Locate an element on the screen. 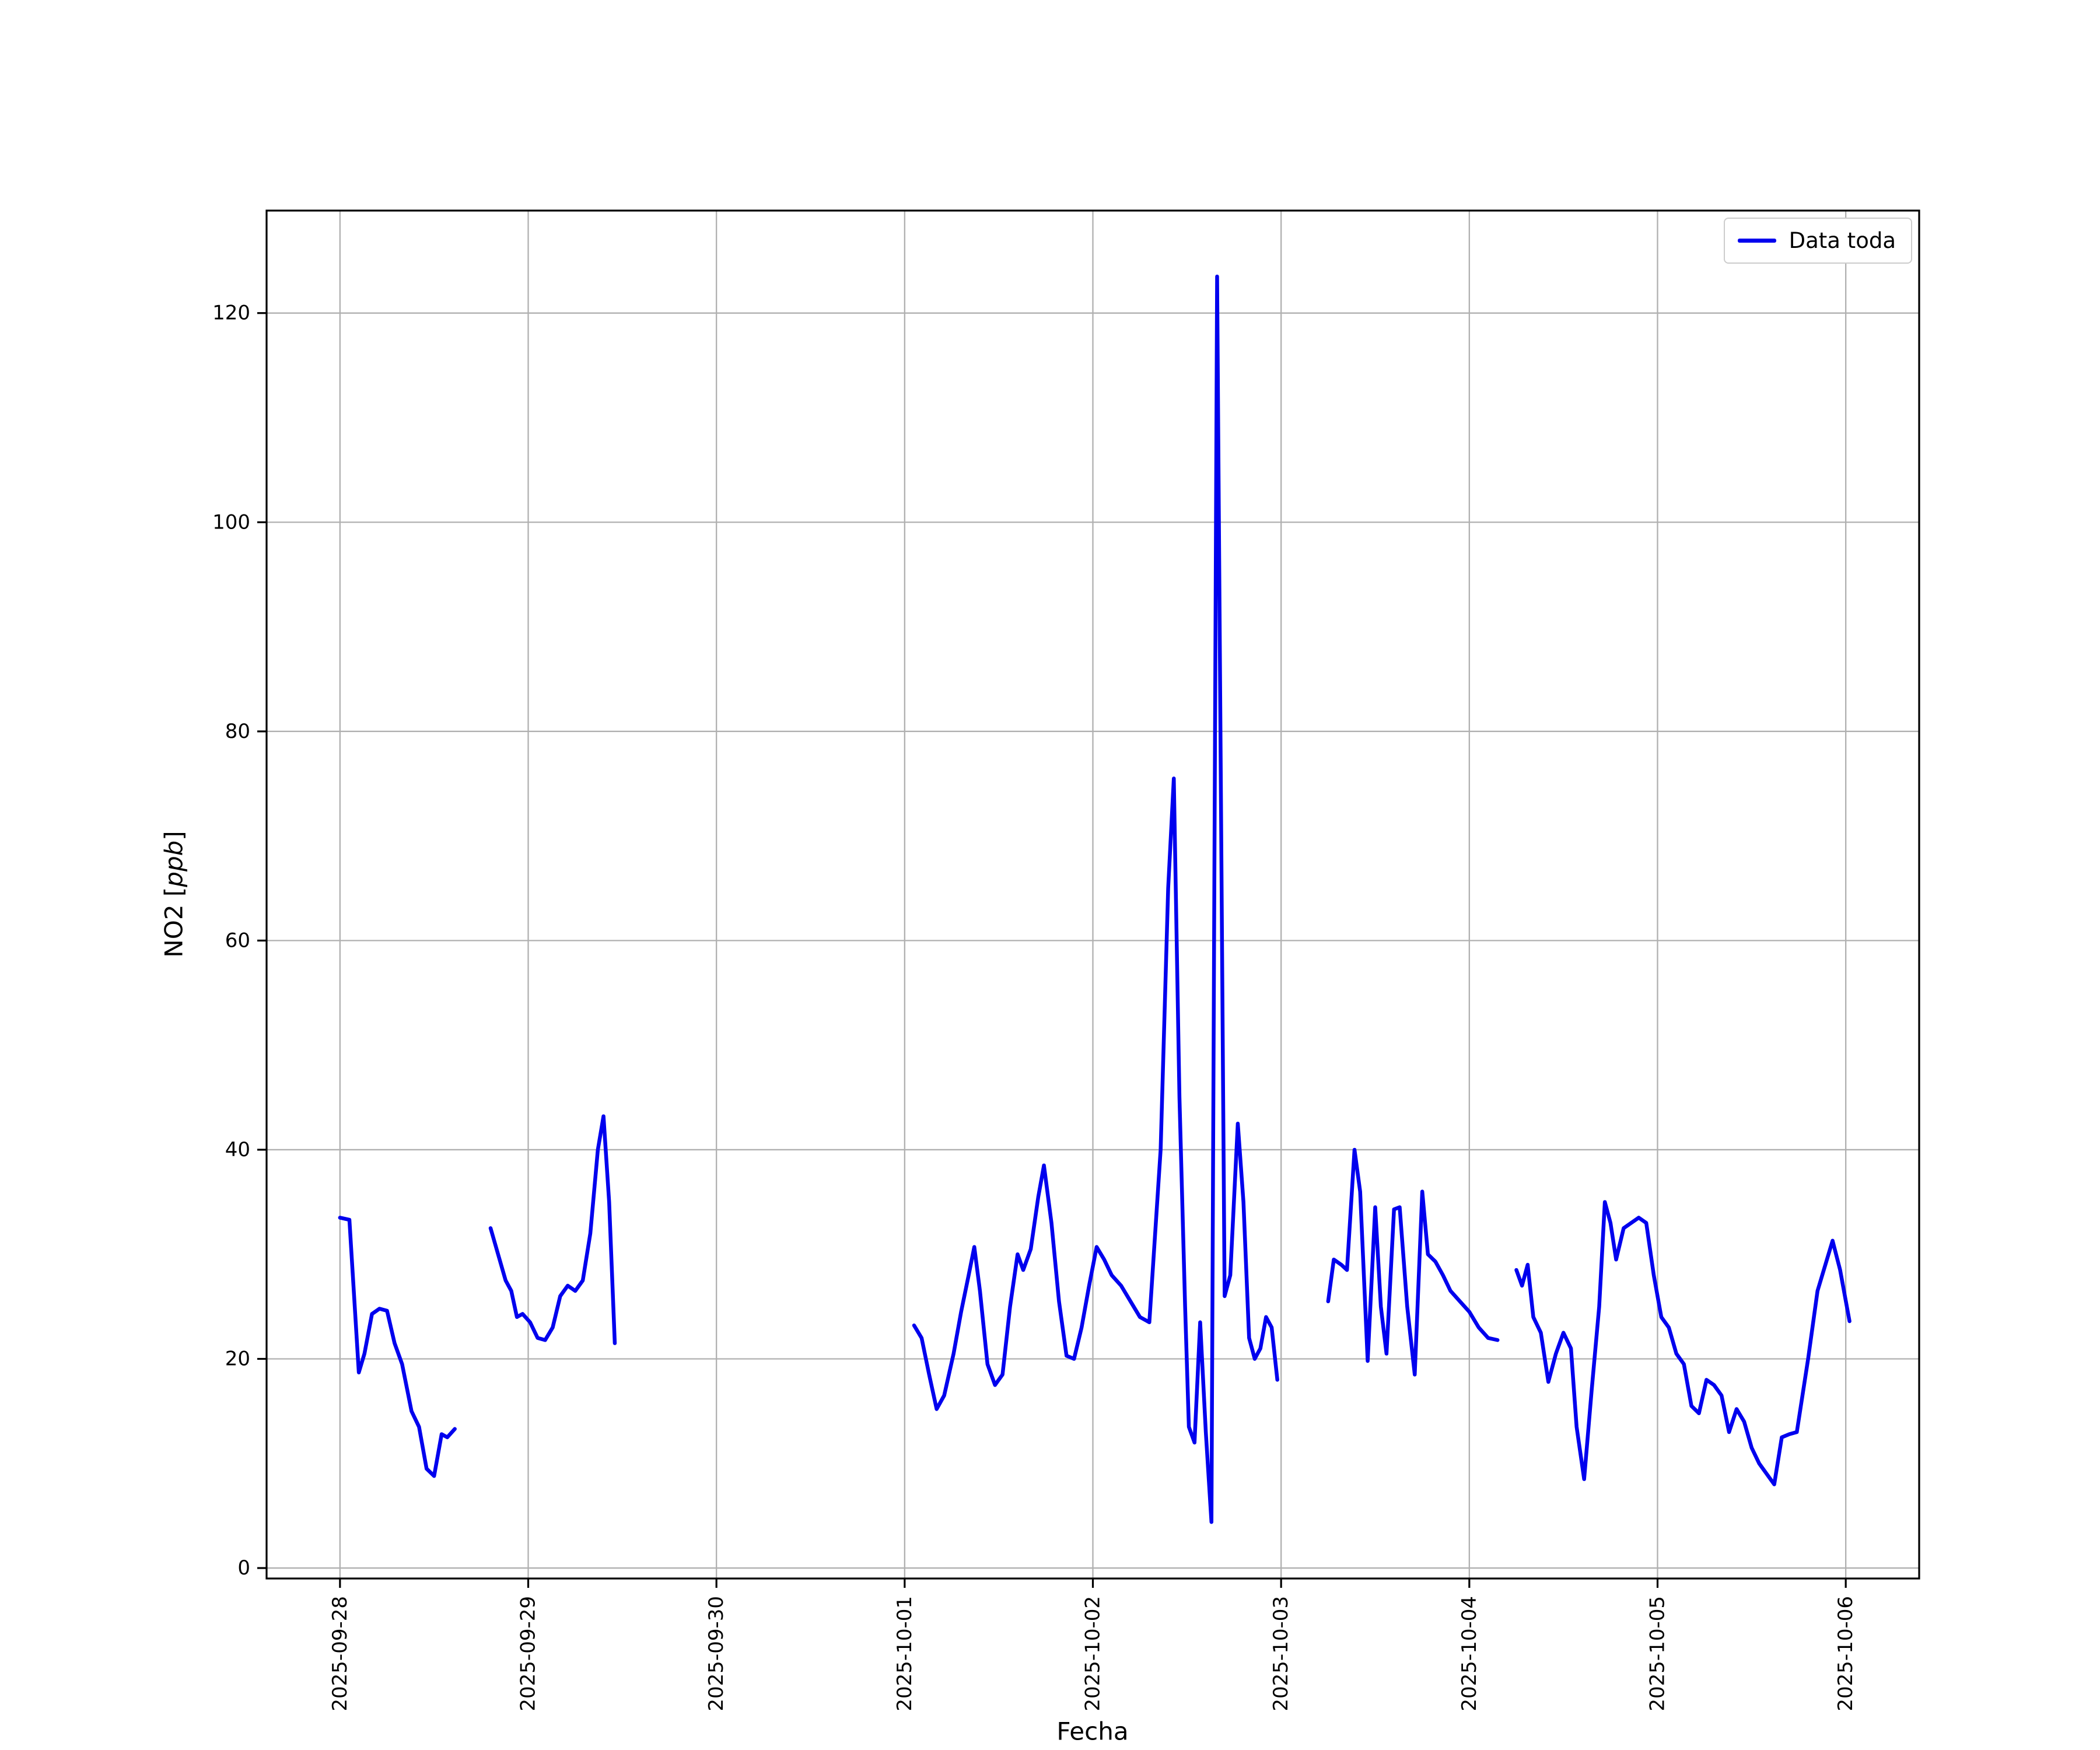 The width and height of the screenshot is (2100, 1750). x-tick-label: 2025-10-06 is located at coordinates (1845, 1654).